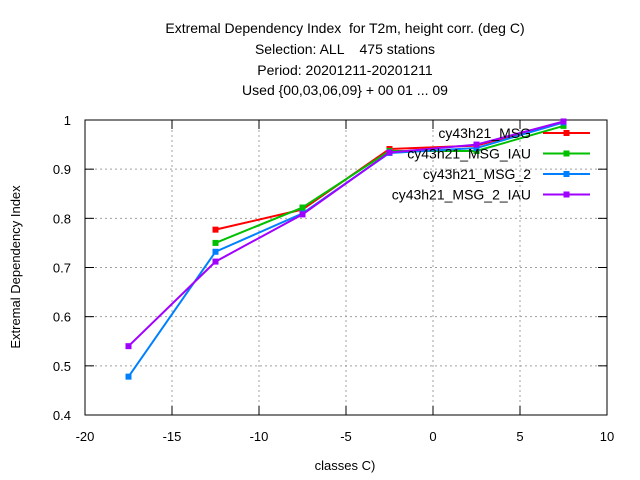 This screenshot has width=640, height=480. I want to click on y-tick-label: 1, so click(67, 120).